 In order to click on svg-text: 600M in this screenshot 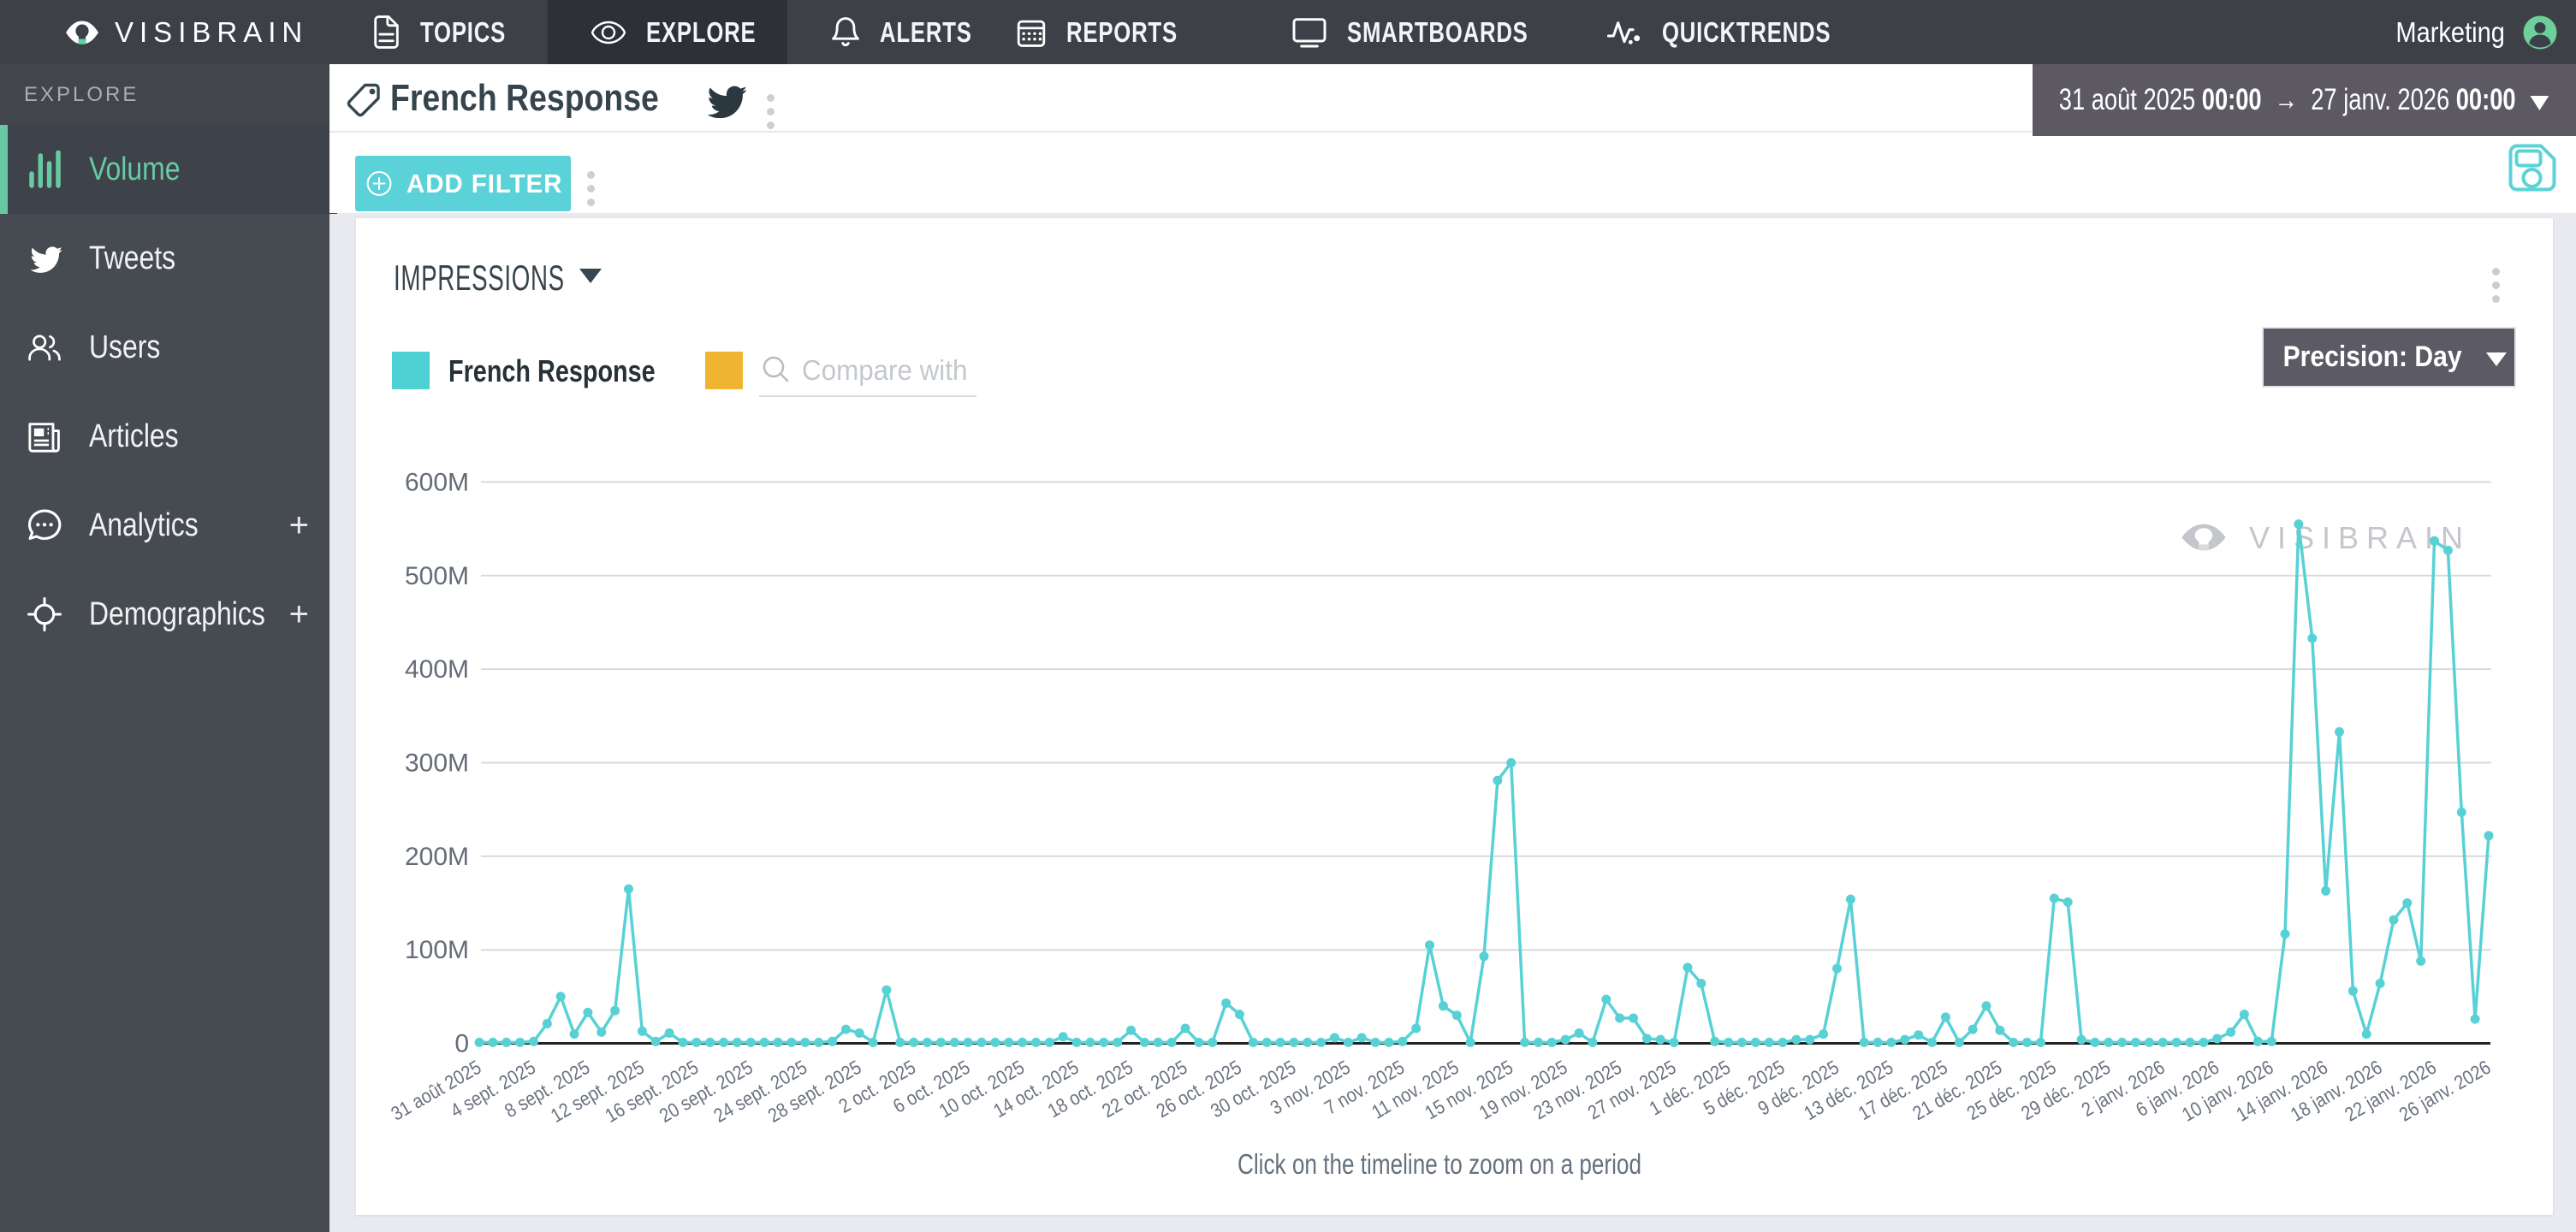, I will do `click(437, 482)`.